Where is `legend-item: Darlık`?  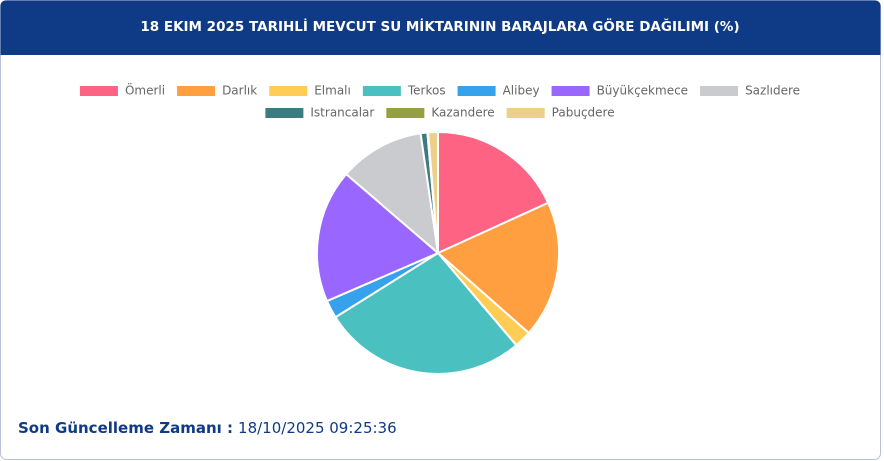
legend-item: Darlık is located at coordinates (217, 91).